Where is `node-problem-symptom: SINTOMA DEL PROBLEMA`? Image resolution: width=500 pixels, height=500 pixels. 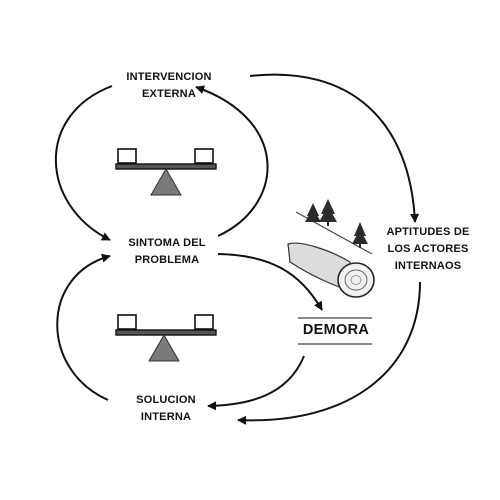
node-problem-symptom: SINTOMA DEL PROBLEMA is located at coordinates (166, 252).